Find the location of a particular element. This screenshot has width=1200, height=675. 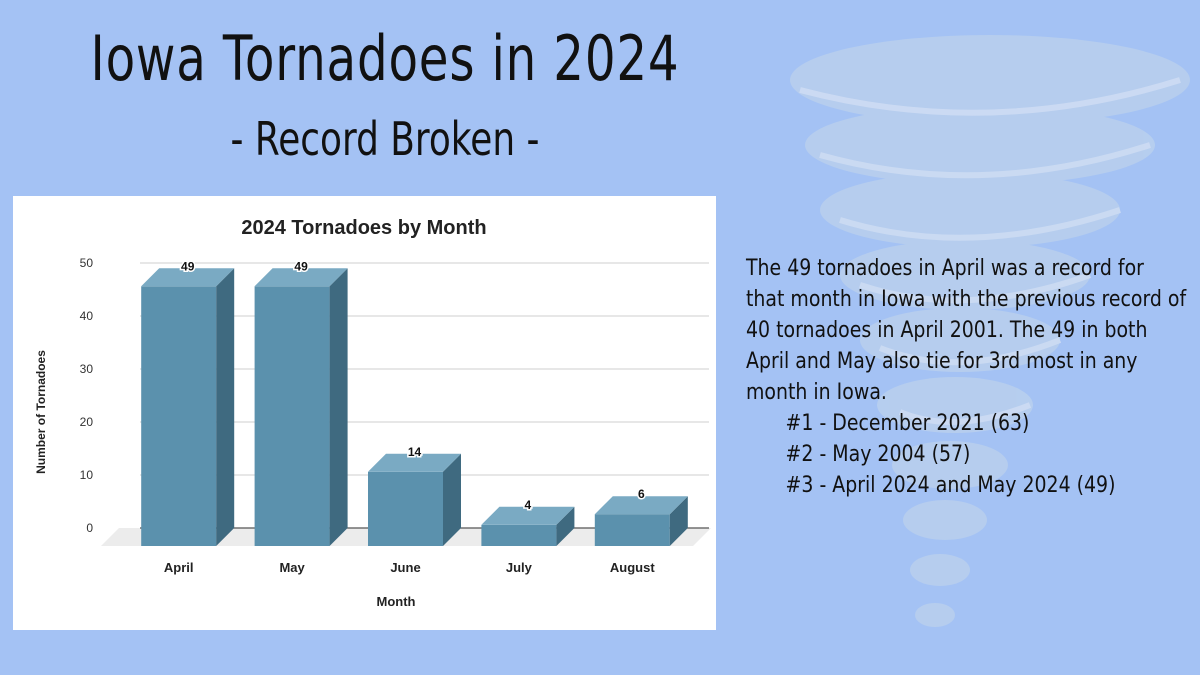

ranking-item: #1 - December 2021 (63) is located at coordinates (907, 423).